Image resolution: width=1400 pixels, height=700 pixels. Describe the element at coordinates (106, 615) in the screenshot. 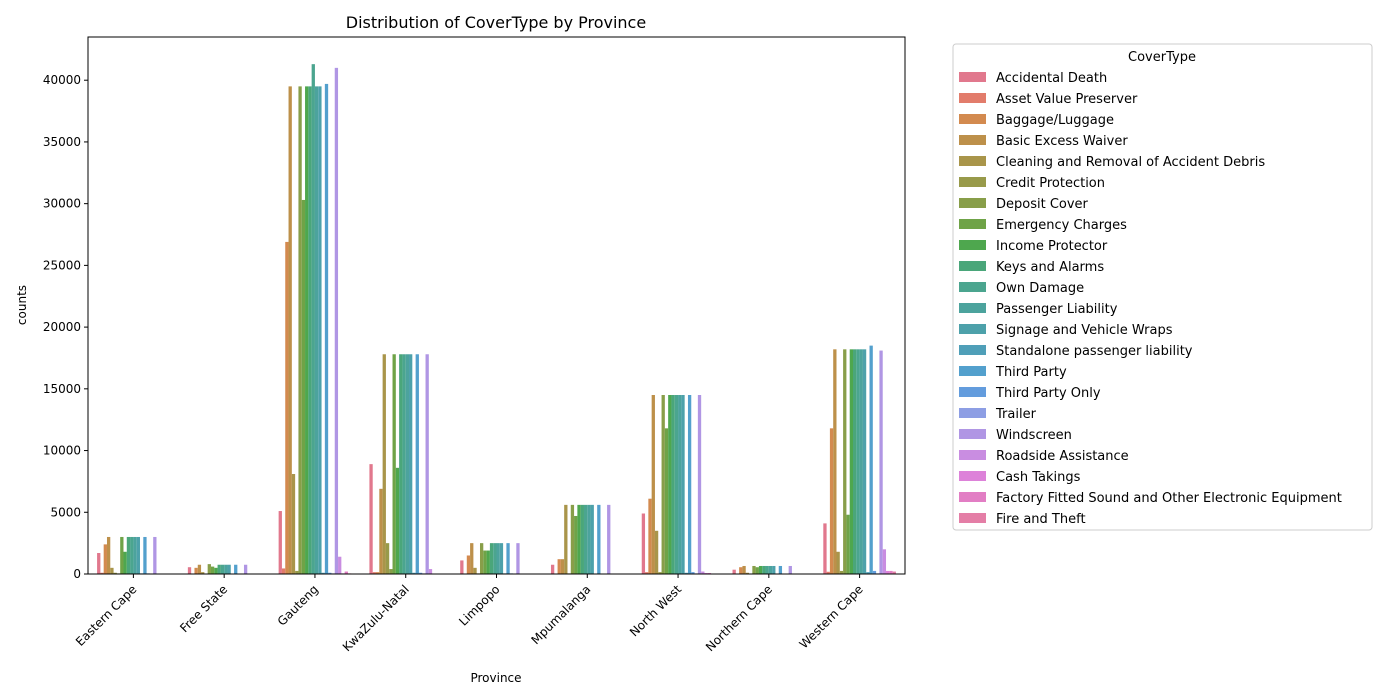

I see `x-tick-label: Eastern Cape` at that location.